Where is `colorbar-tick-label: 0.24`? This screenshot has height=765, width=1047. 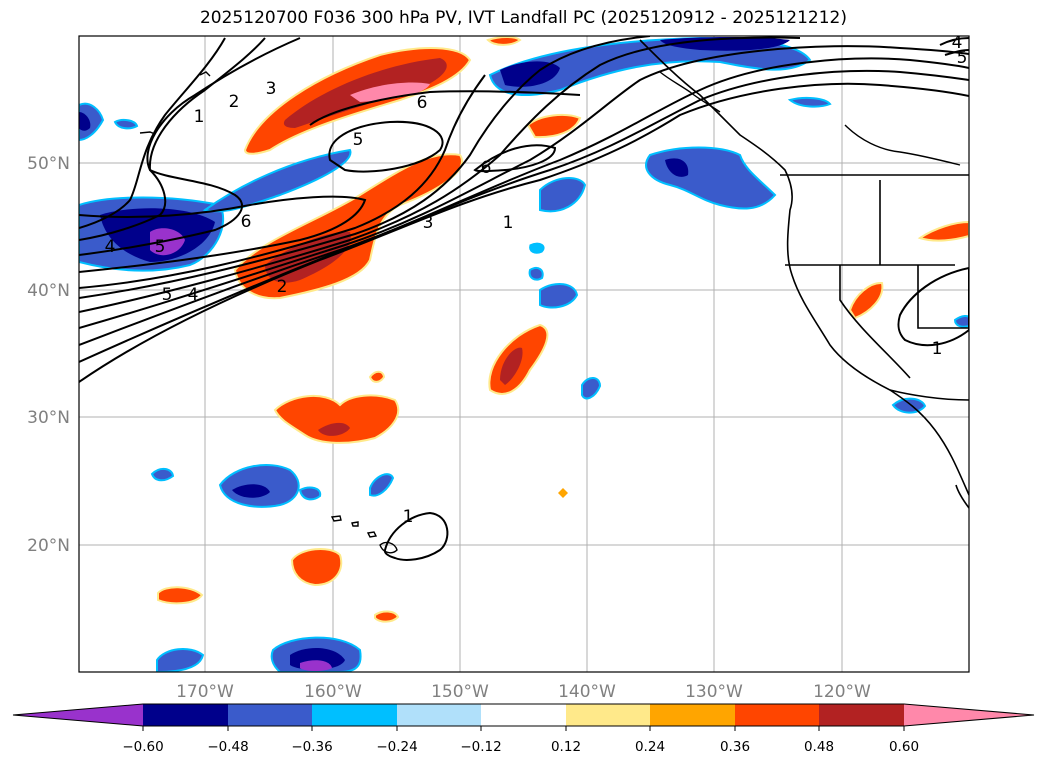 colorbar-tick-label: 0.24 is located at coordinates (650, 747).